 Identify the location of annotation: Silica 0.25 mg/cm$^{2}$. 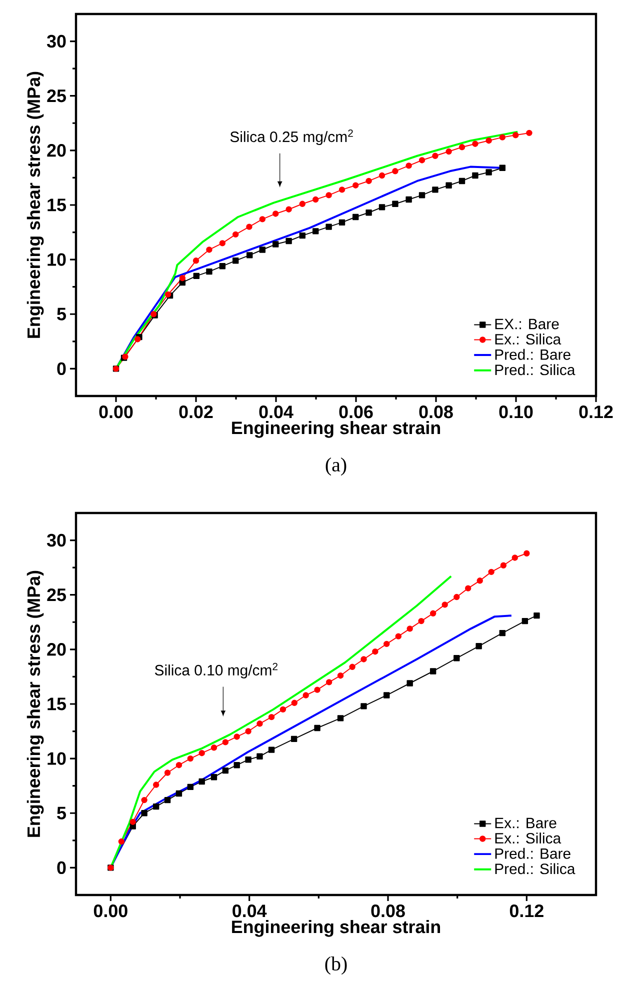
(291, 137).